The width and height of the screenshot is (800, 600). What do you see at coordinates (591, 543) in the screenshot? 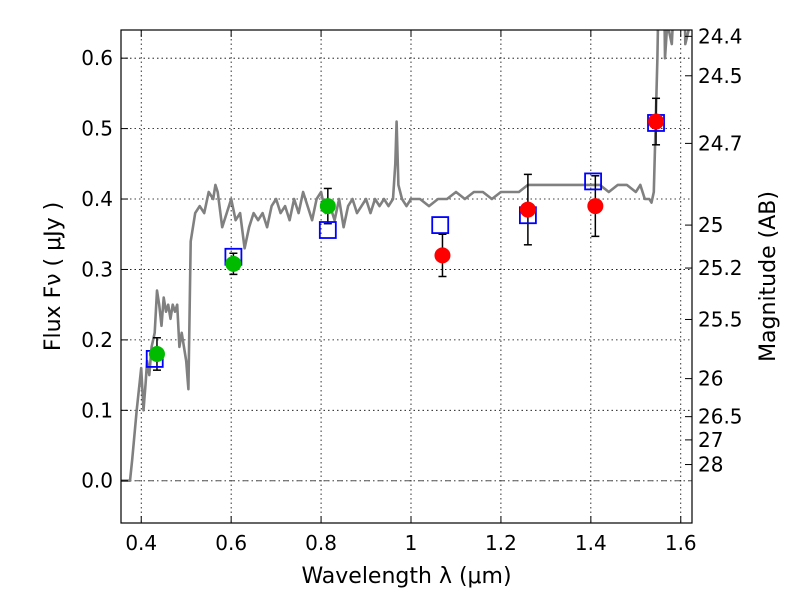
I see `x-tick-label: 1.4` at bounding box center [591, 543].